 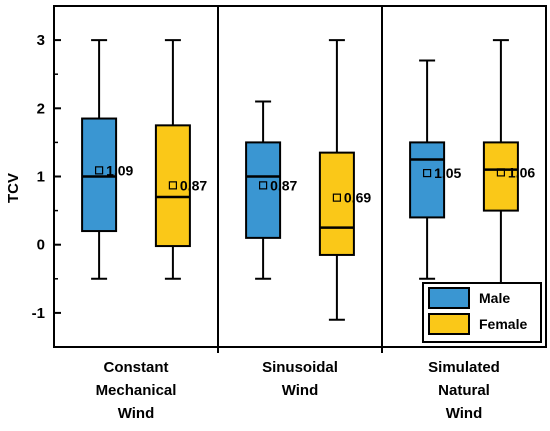 I want to click on x-category-label: Natural, so click(x=464, y=390).